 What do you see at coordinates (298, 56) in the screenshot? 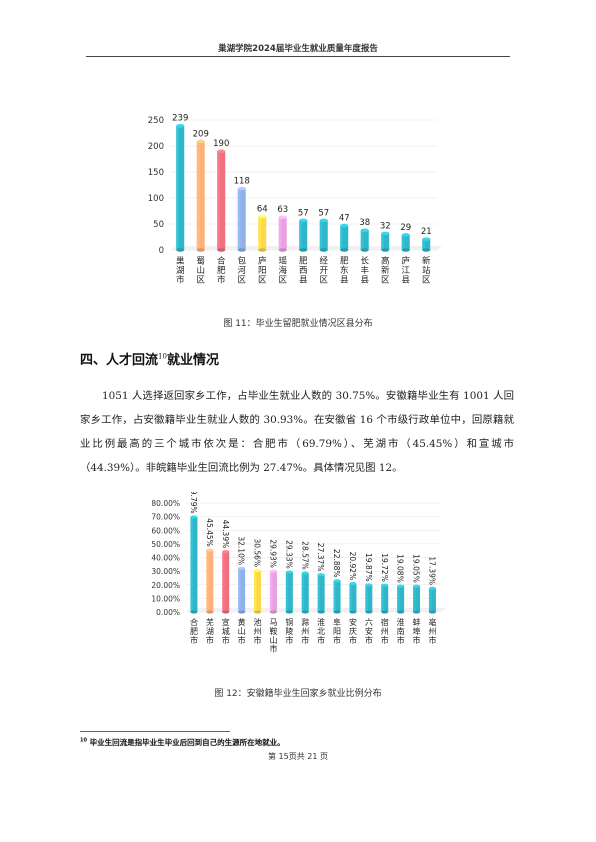
I see `header-divider` at bounding box center [298, 56].